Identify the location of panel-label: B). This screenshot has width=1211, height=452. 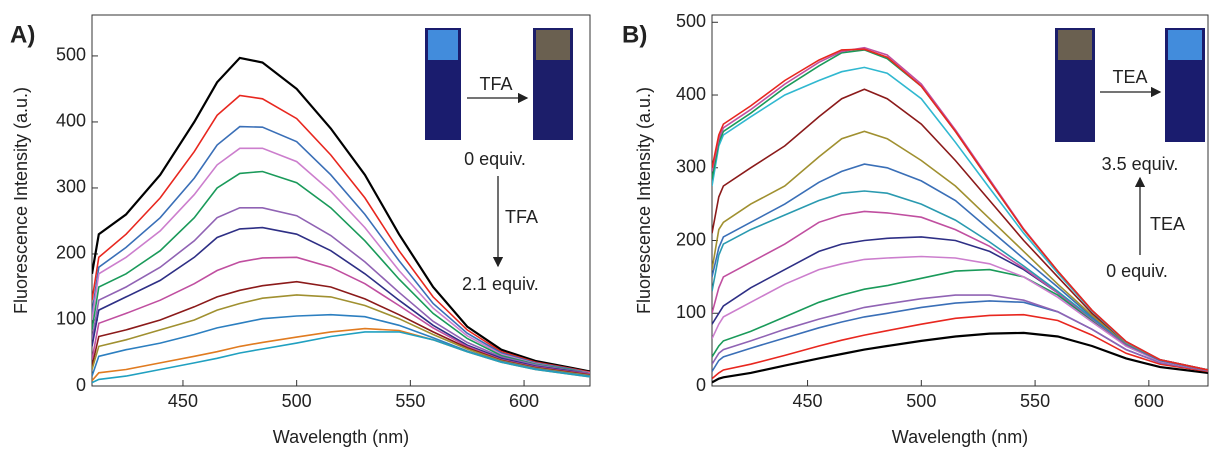
(634, 34).